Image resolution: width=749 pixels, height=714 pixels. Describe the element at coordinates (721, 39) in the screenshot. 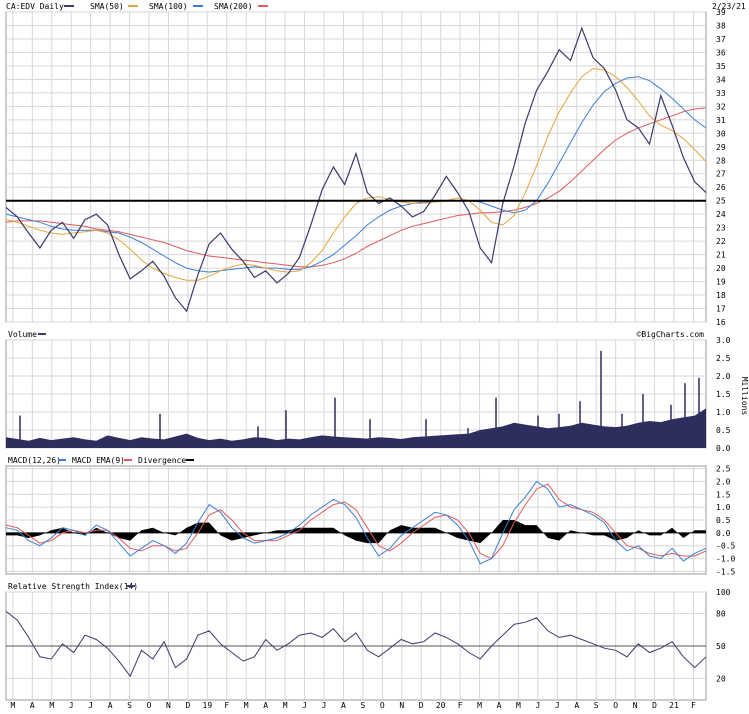

I see `price-y-tick-label: 37` at that location.